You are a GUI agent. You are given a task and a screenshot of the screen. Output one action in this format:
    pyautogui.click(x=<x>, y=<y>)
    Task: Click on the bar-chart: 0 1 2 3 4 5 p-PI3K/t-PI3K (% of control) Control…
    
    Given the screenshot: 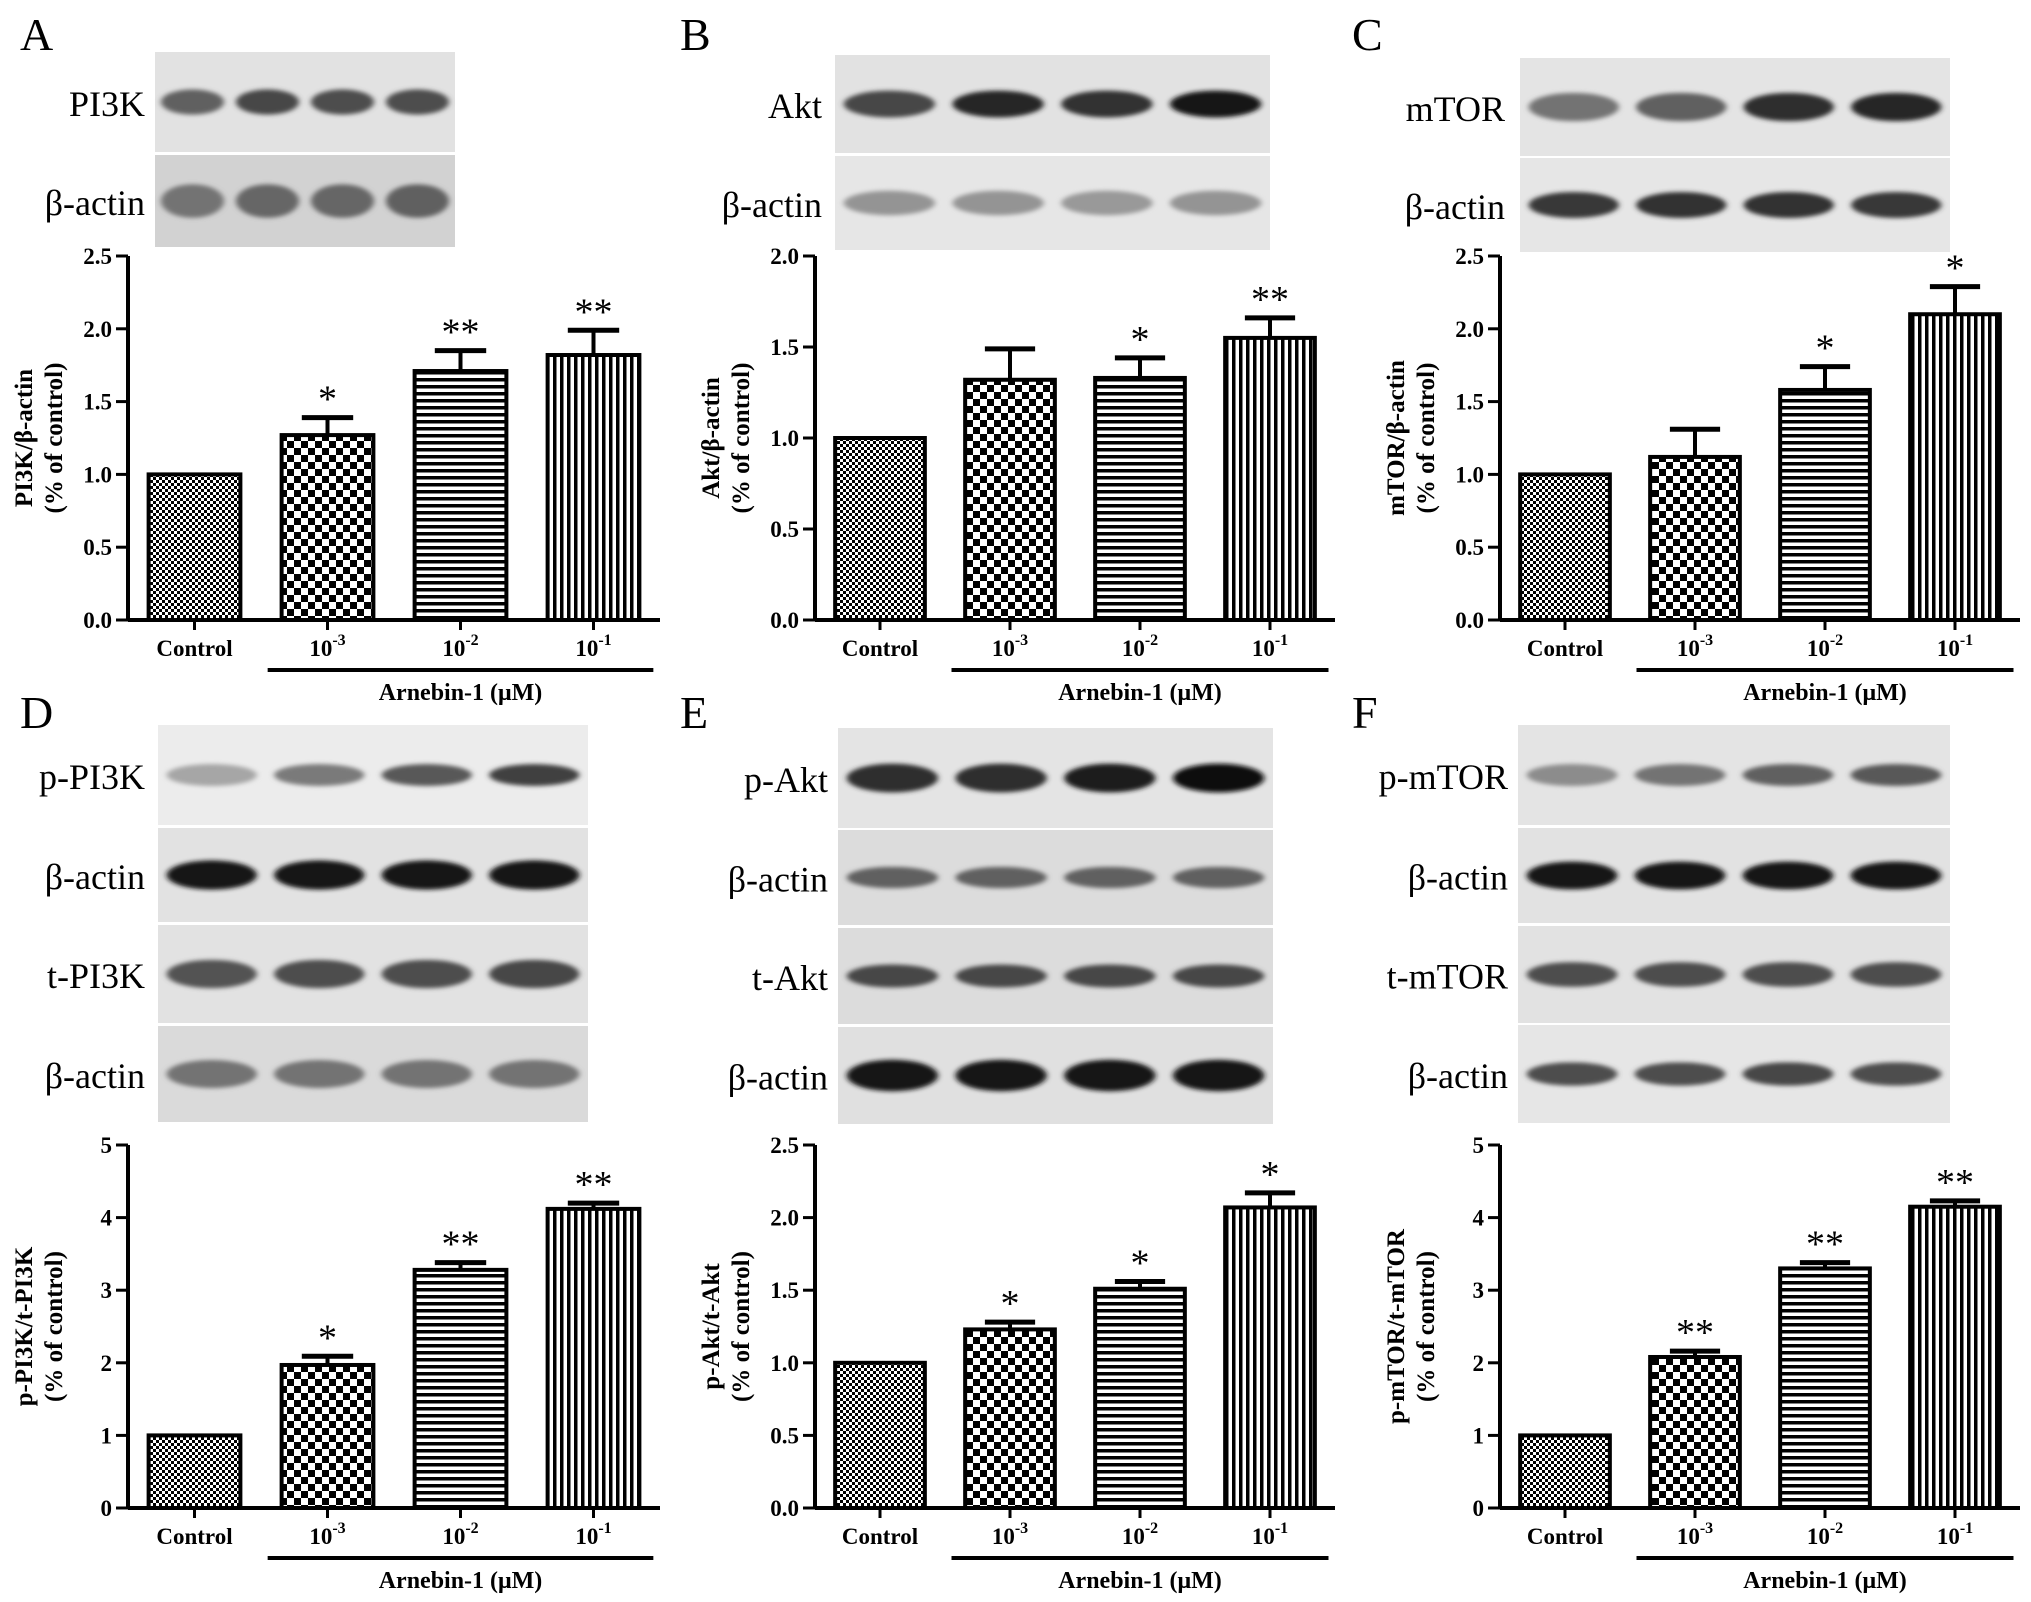 What is the action you would take?
    pyautogui.click(x=335, y=1363)
    